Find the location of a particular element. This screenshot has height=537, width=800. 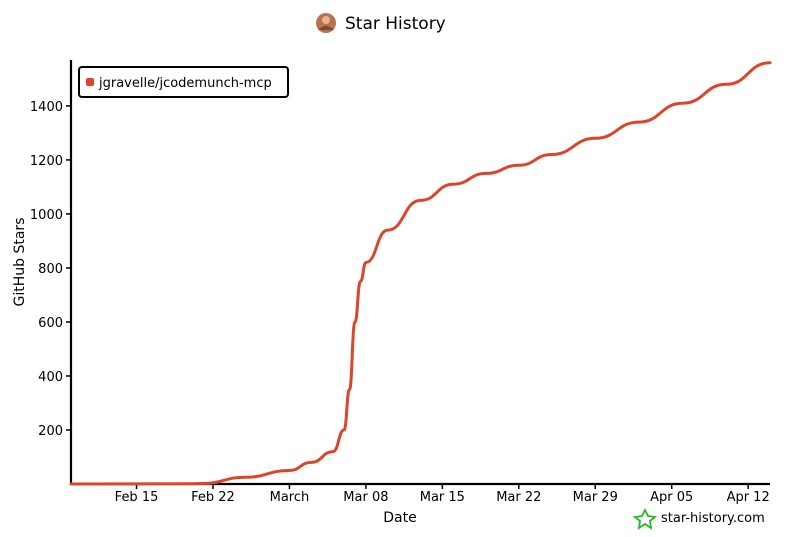

y-axis-title: GitHub Stars is located at coordinates (20, 262).